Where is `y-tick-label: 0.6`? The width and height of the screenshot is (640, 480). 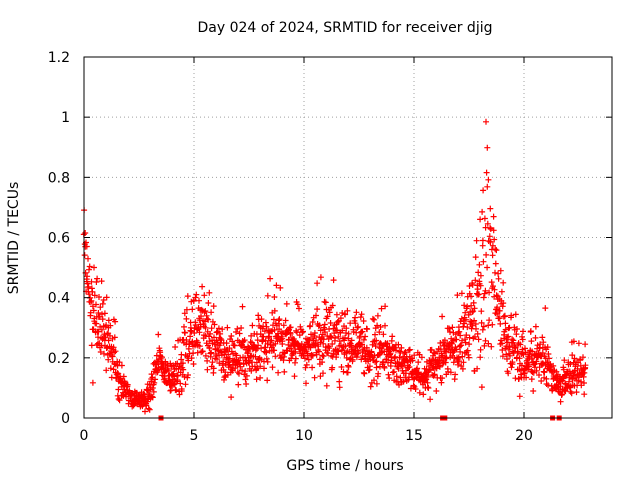
y-tick-label: 0.6 is located at coordinates (59, 239).